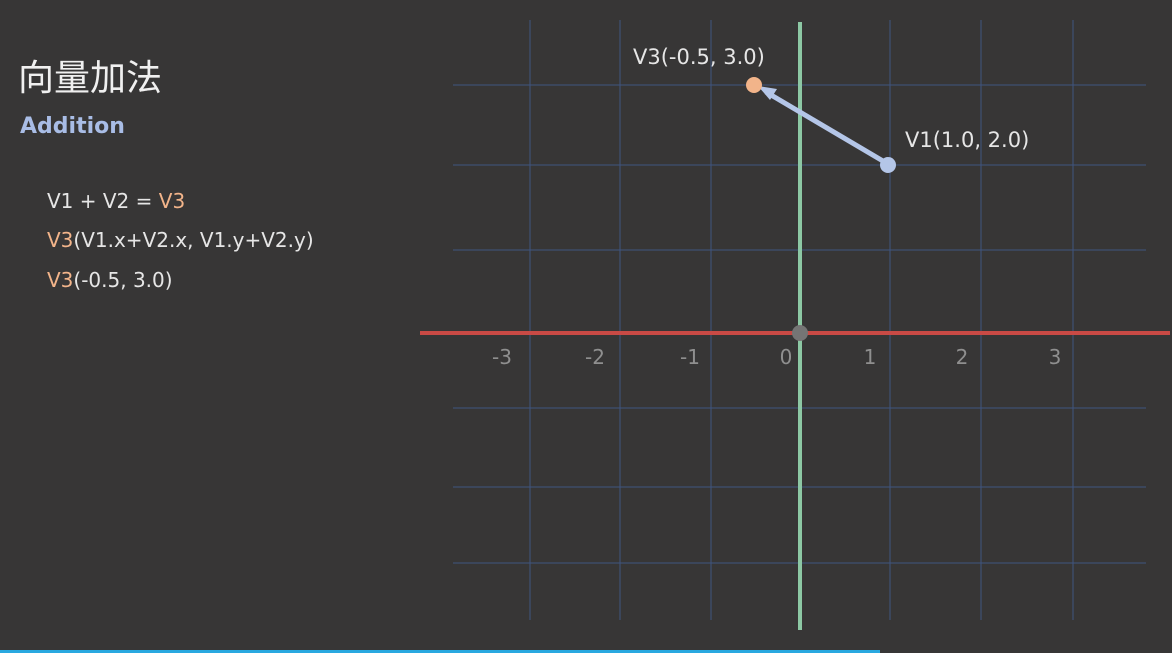 Image resolution: width=1172 pixels, height=653 pixels. I want to click on axis-label: 3, so click(1055, 357).